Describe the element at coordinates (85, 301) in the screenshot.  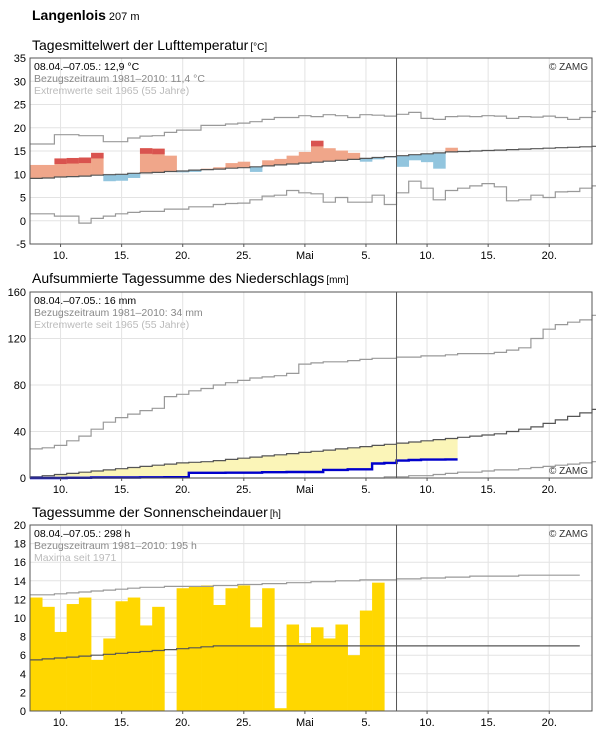
I see `info-line: 08.04.–07.05.: 16 mm` at that location.